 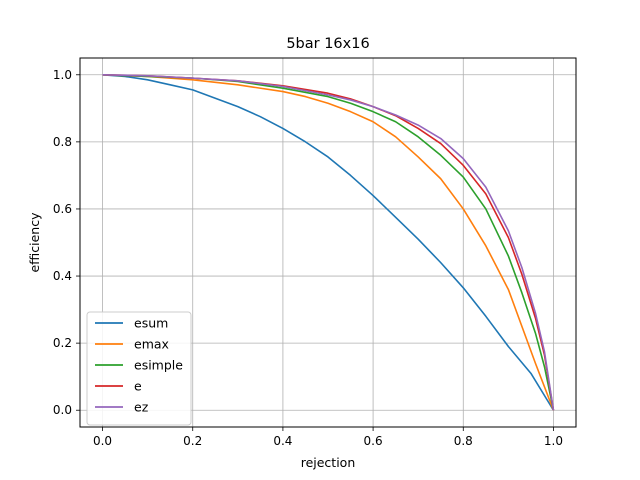 I want to click on chart-title: 5bar 16x16, so click(x=327, y=44).